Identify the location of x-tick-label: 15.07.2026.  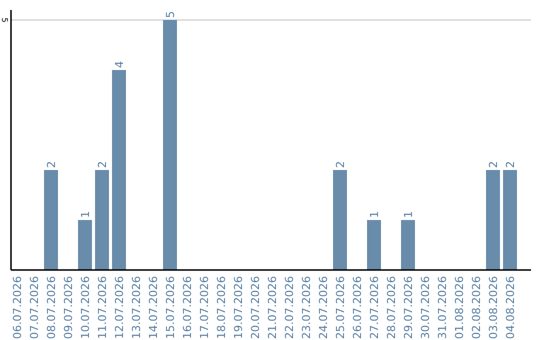
(170, 307).